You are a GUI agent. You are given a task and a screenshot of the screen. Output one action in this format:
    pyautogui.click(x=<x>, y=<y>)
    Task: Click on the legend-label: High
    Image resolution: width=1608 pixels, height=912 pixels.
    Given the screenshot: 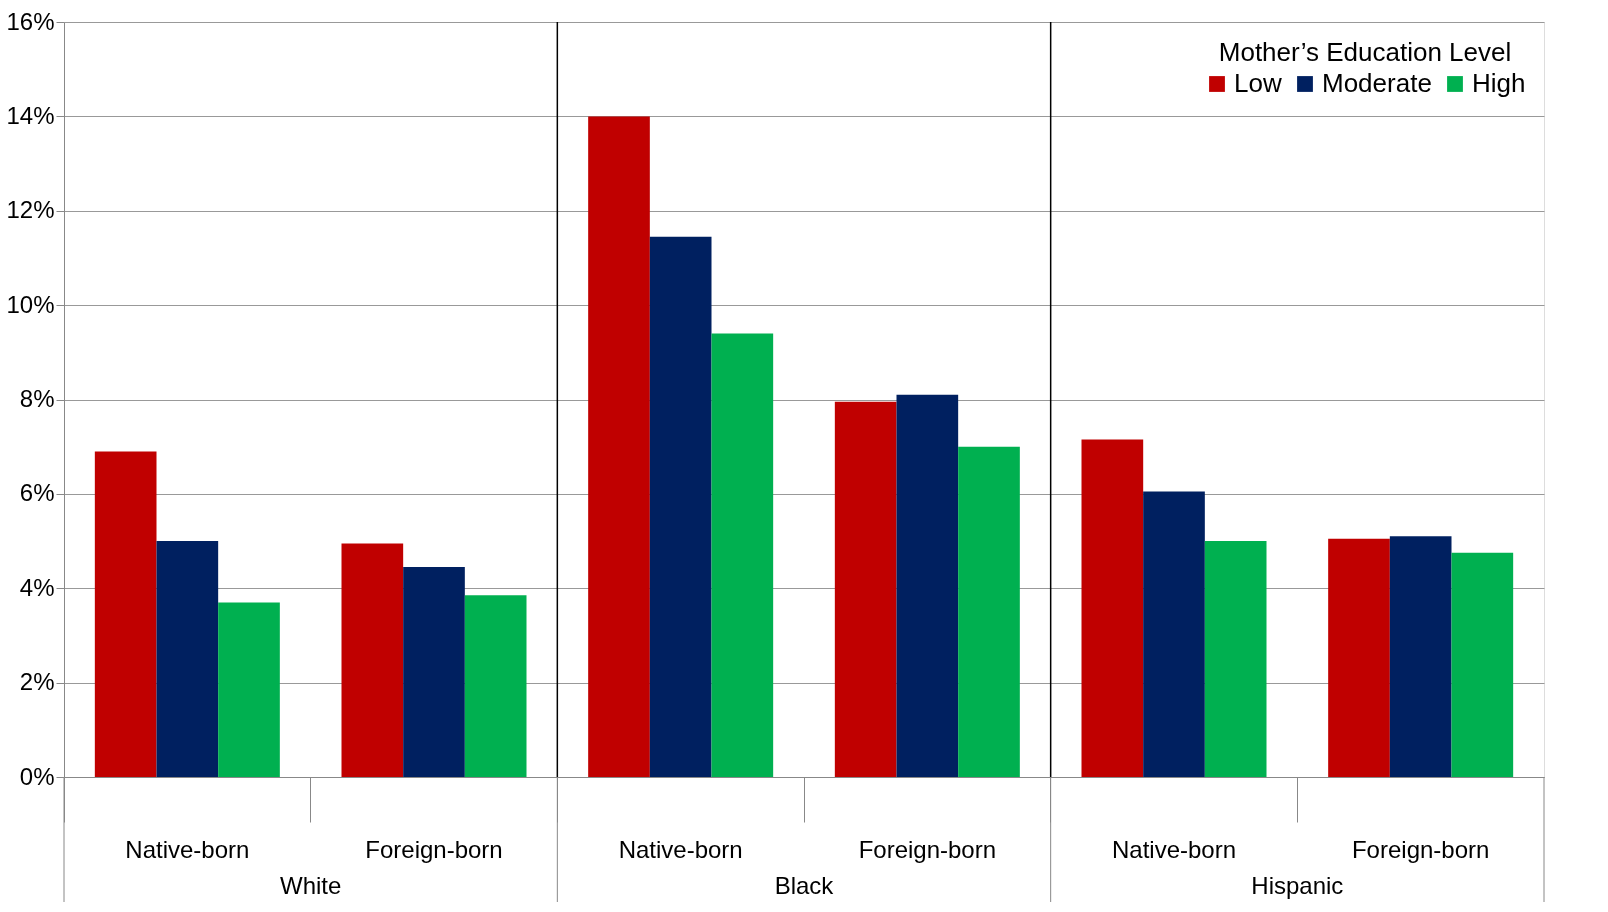 What is the action you would take?
    pyautogui.click(x=1499, y=83)
    